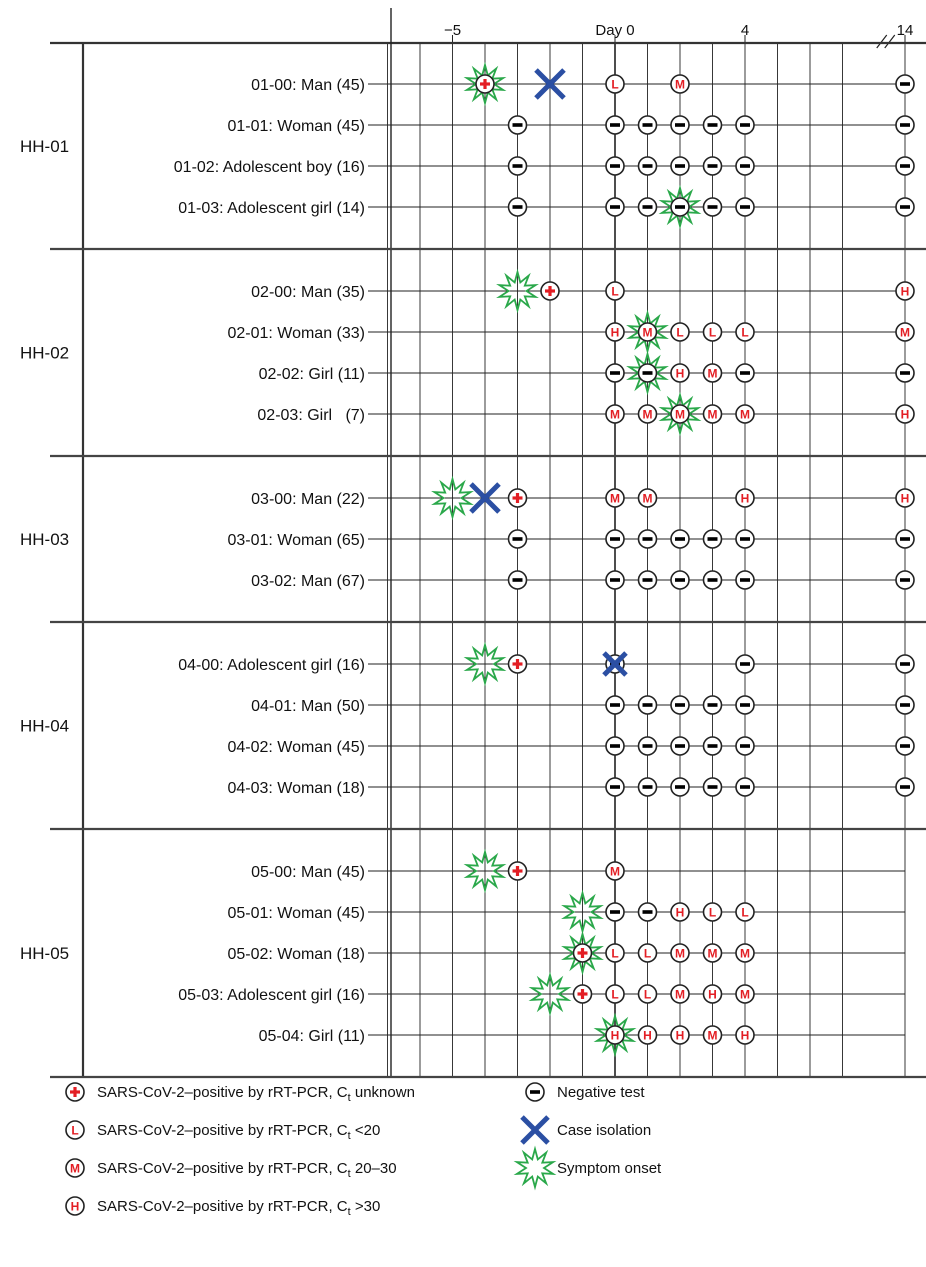 The image size is (926, 1267). What do you see at coordinates (44, 953) in the screenshot?
I see `household-label: HH-05` at bounding box center [44, 953].